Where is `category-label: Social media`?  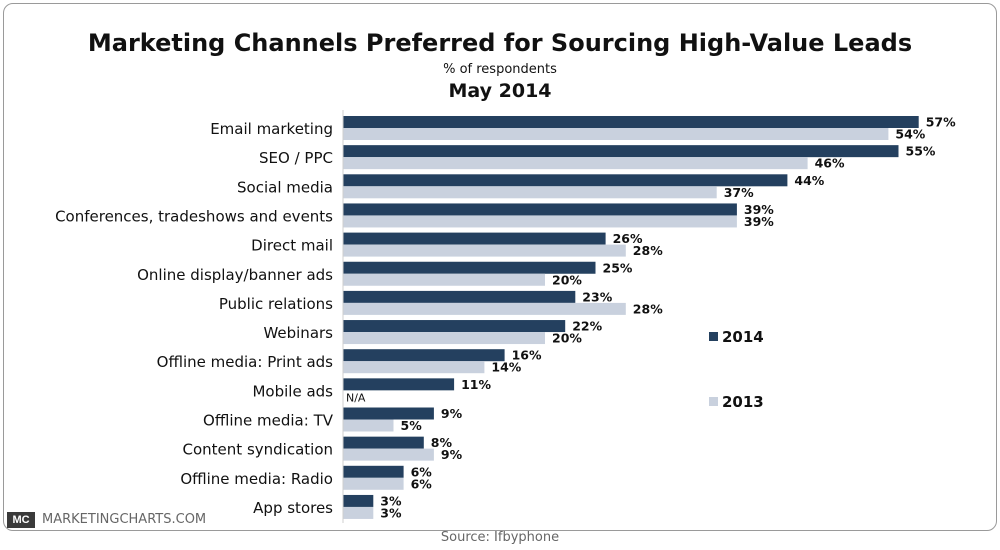
category-label: Social media is located at coordinates (285, 187).